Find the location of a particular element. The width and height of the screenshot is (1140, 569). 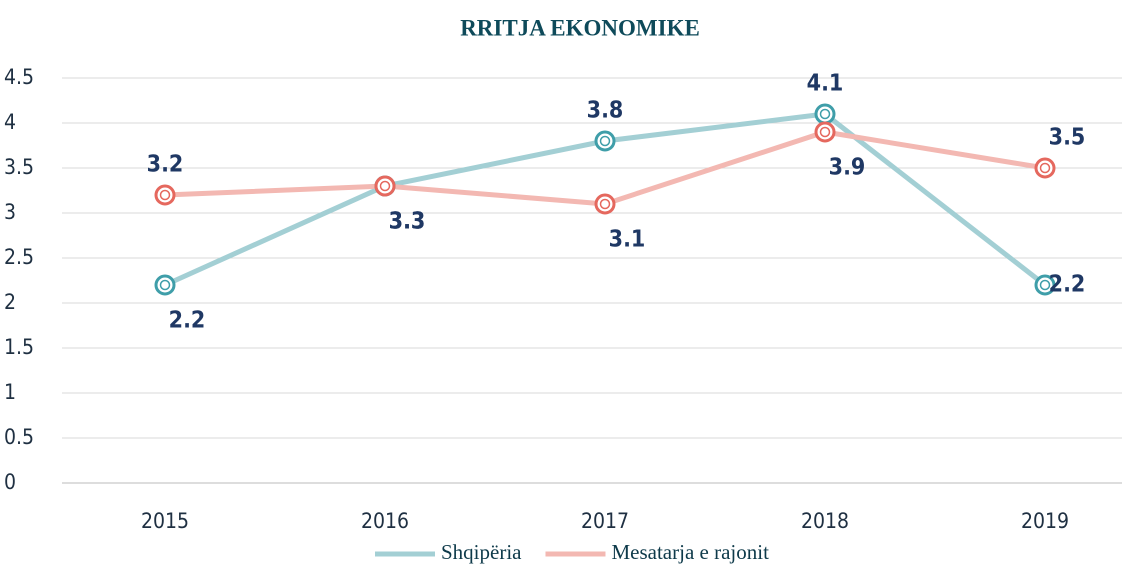

data-label: 3.3 is located at coordinates (407, 222).